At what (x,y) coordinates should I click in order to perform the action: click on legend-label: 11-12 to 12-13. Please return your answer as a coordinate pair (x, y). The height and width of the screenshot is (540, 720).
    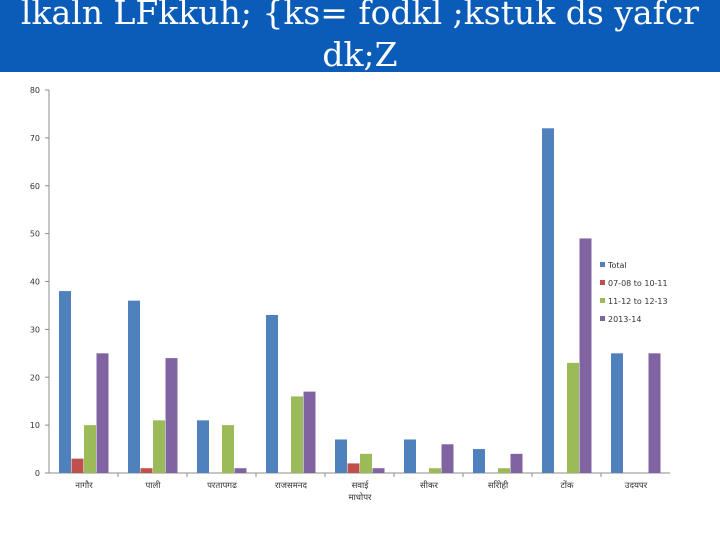
    Looking at the image, I should click on (638, 301).